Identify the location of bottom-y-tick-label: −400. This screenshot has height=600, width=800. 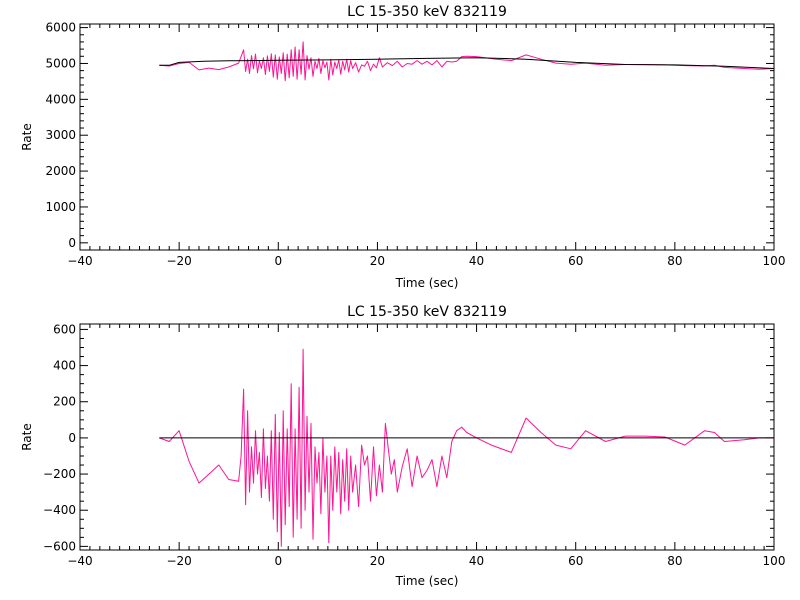
(59, 510).